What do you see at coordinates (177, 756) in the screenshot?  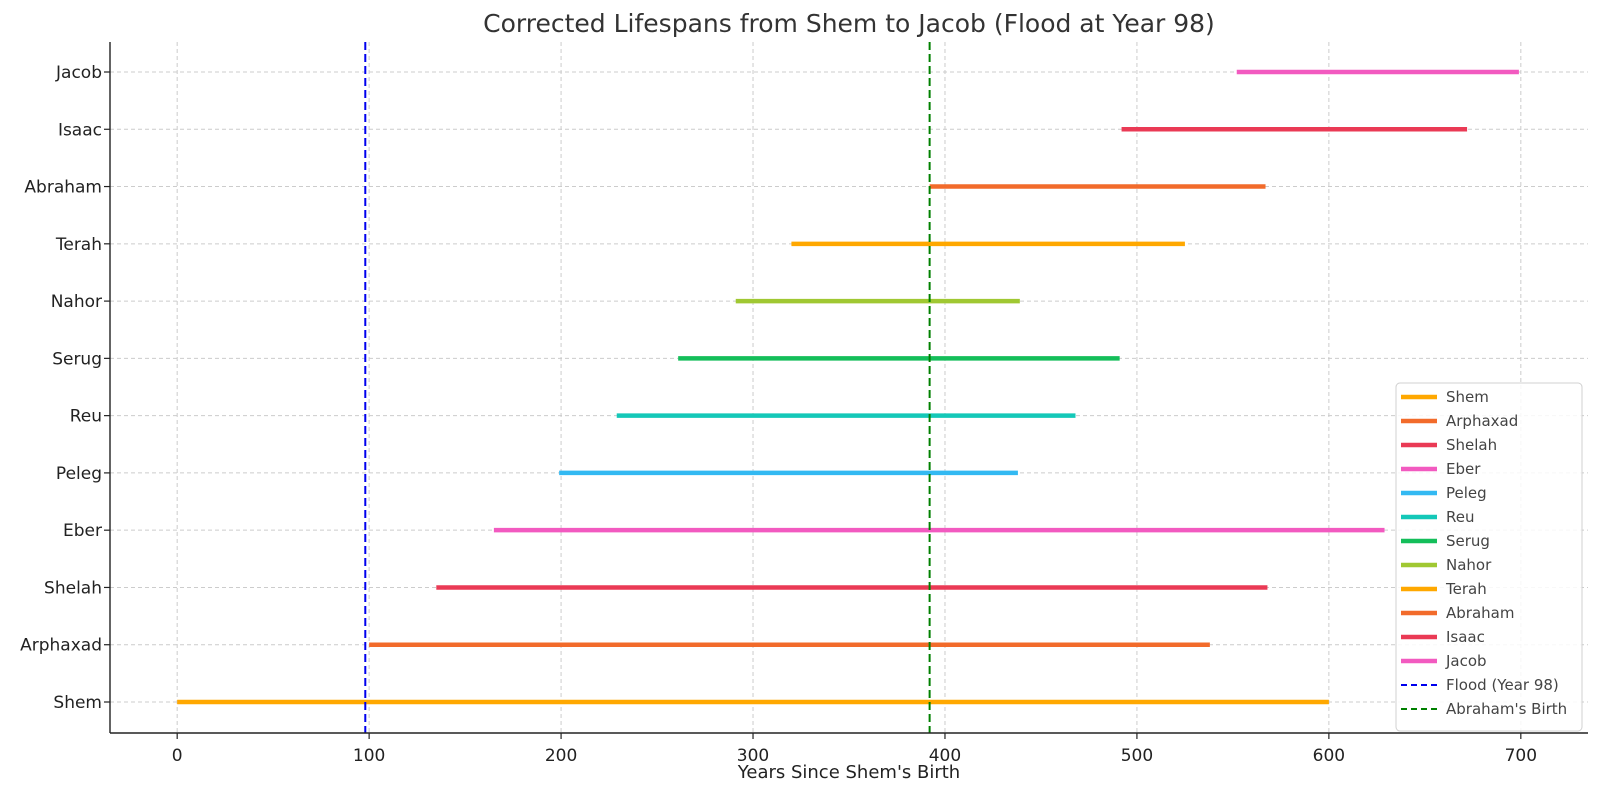 I see `x-tick-label: 0` at bounding box center [177, 756].